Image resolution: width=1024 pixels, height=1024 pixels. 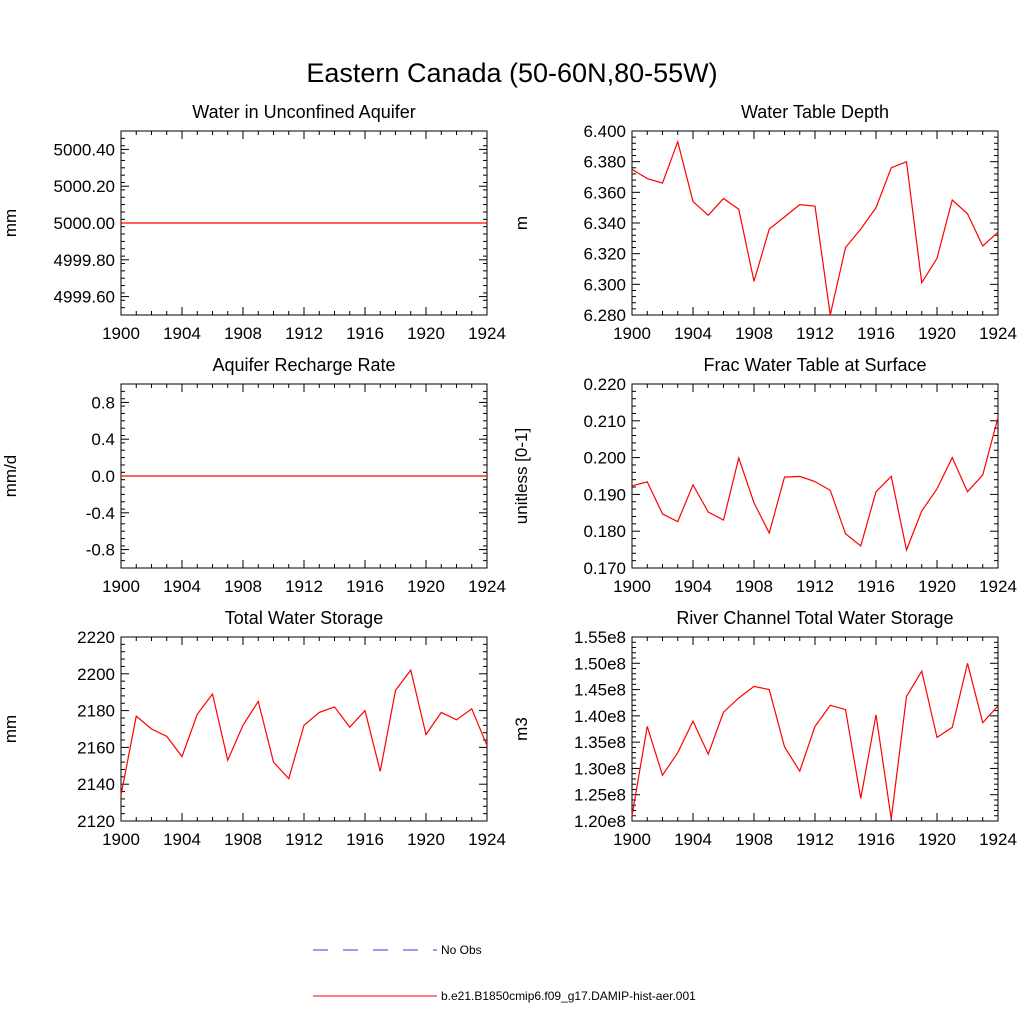 I want to click on y-tick-label: 1.20e8, so click(x=600, y=821).